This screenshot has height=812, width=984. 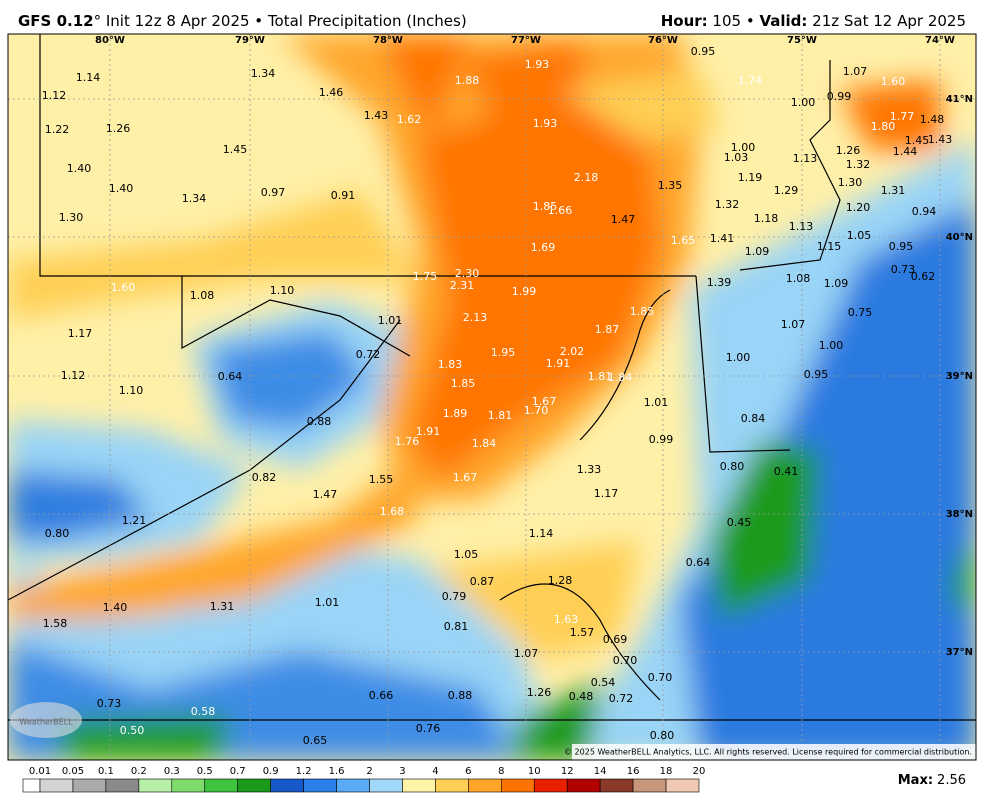 I want to click on colorbar-label: 14, so click(x=600, y=771).